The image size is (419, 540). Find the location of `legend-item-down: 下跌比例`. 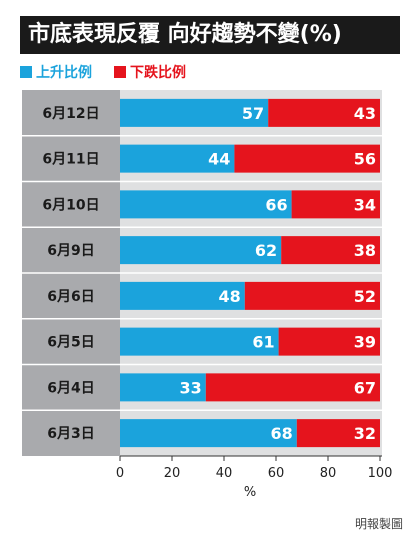

legend-item-down: 下跌比例 is located at coordinates (150, 72).